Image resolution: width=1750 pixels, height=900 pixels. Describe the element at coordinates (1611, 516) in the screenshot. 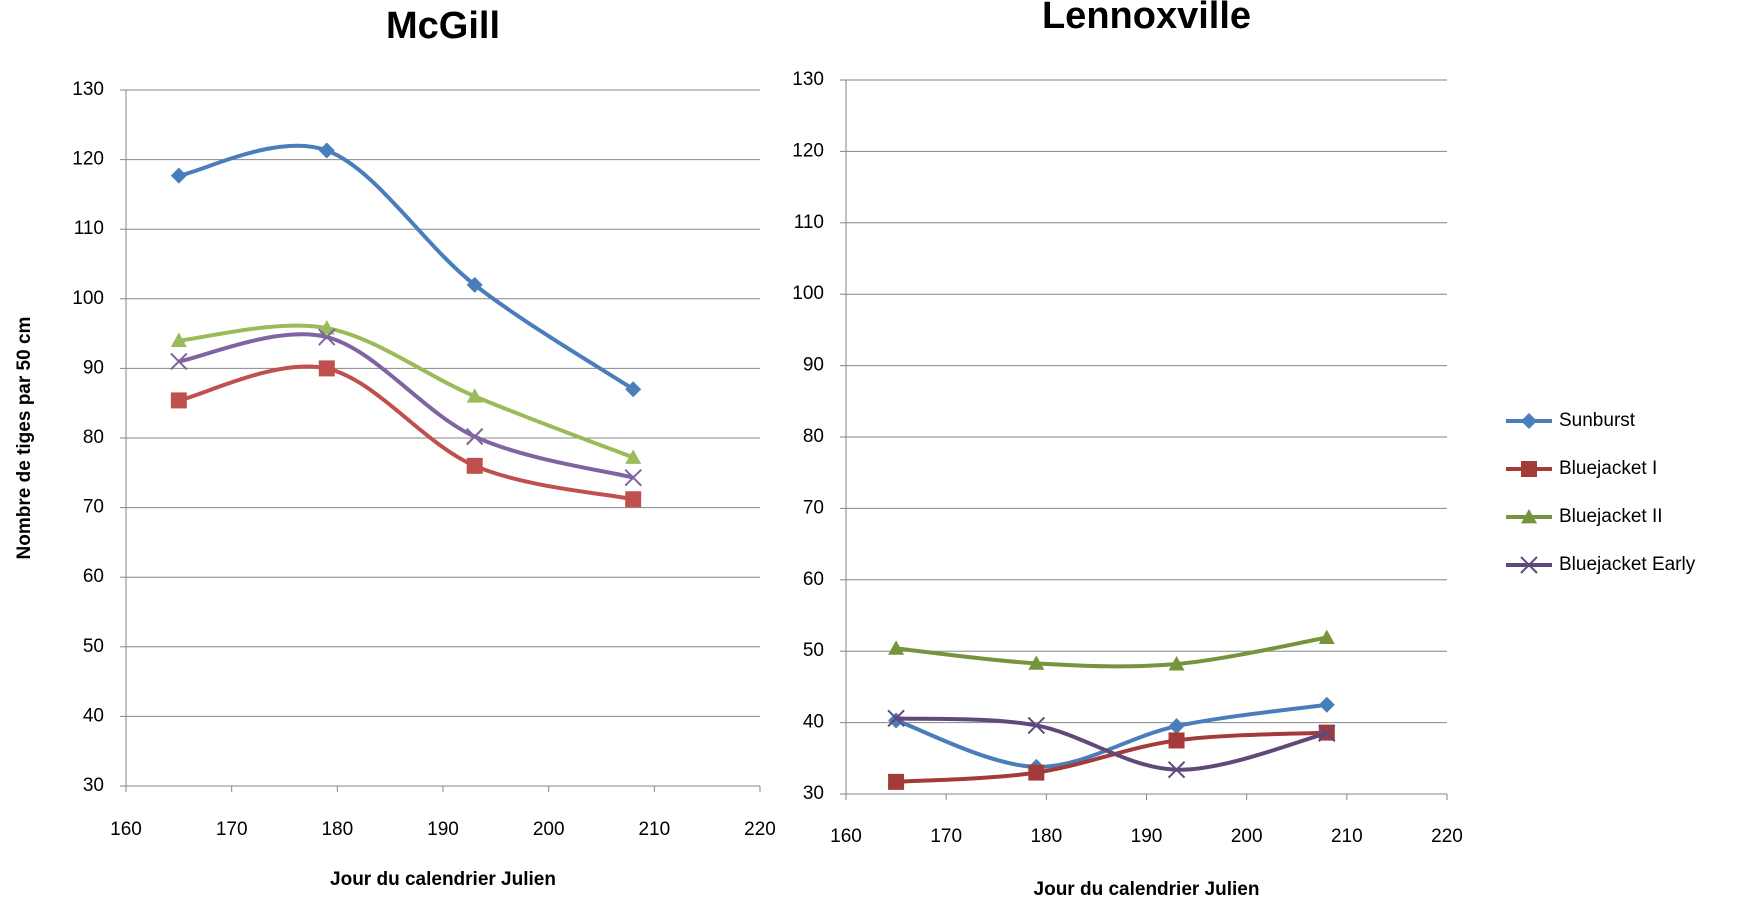

I see `legend-label: Bluejacket II` at that location.